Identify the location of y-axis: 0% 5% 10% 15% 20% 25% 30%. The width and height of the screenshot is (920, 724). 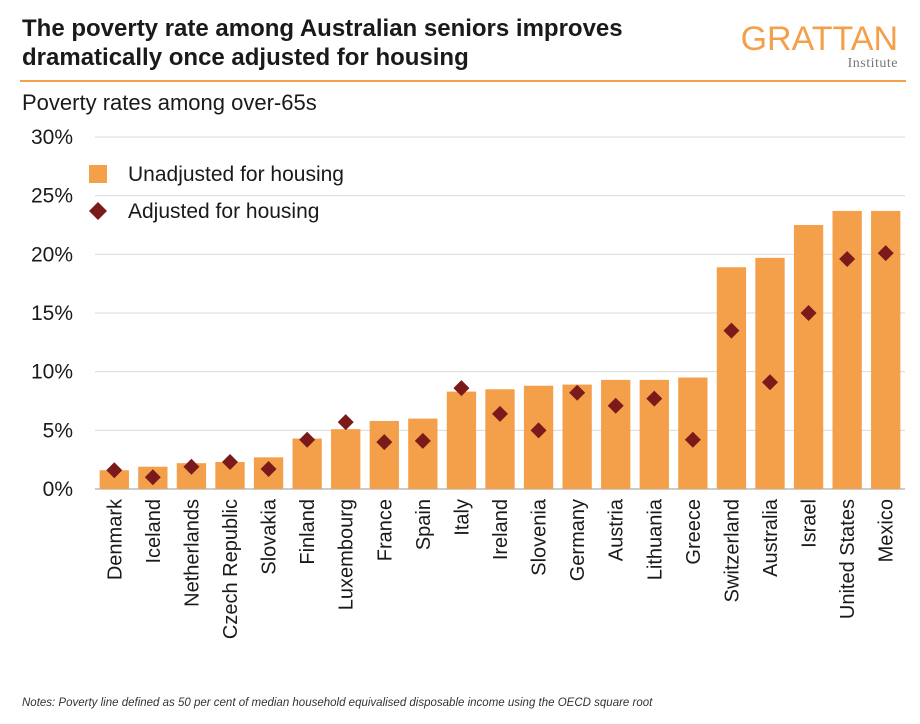
(52, 313).